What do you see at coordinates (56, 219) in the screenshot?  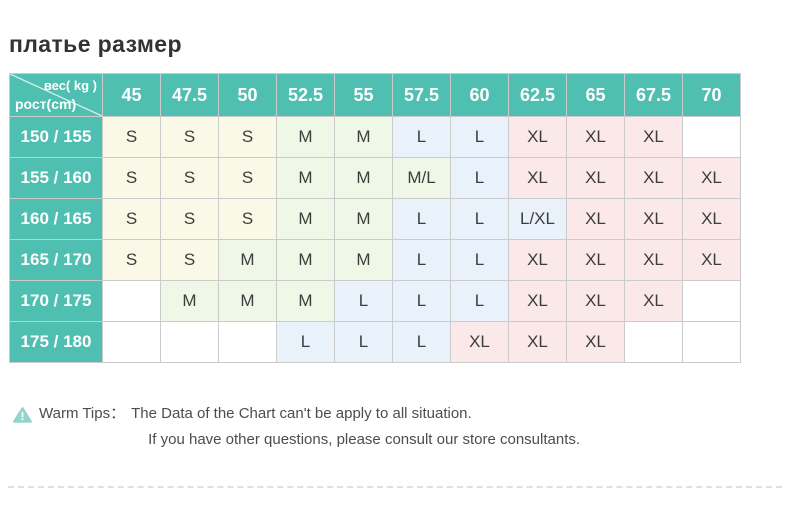 I see `height-header-cell: 160 / 165` at bounding box center [56, 219].